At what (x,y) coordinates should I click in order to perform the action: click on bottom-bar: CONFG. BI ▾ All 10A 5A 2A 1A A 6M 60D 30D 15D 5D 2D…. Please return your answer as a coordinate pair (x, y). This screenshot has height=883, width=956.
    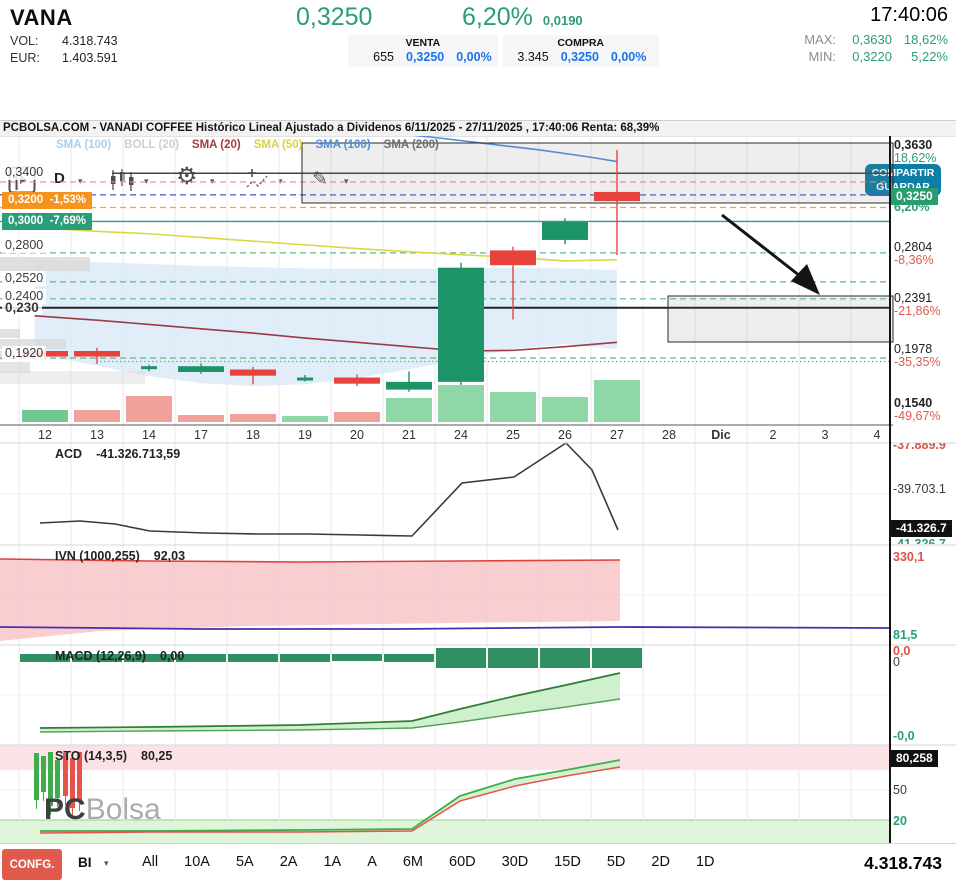
    Looking at the image, I should click on (478, 863).